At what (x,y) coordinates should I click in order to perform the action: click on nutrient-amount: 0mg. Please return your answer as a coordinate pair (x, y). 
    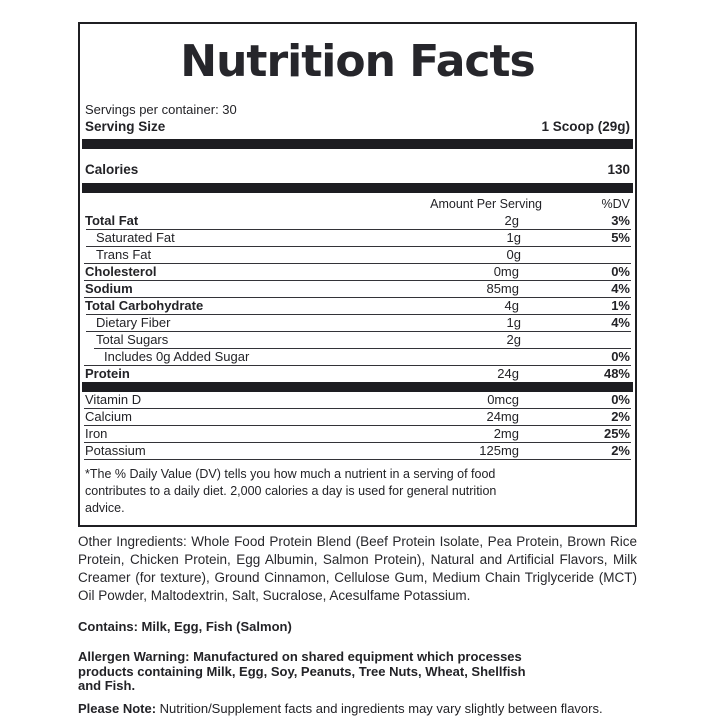
    Looking at the image, I should click on (506, 271).